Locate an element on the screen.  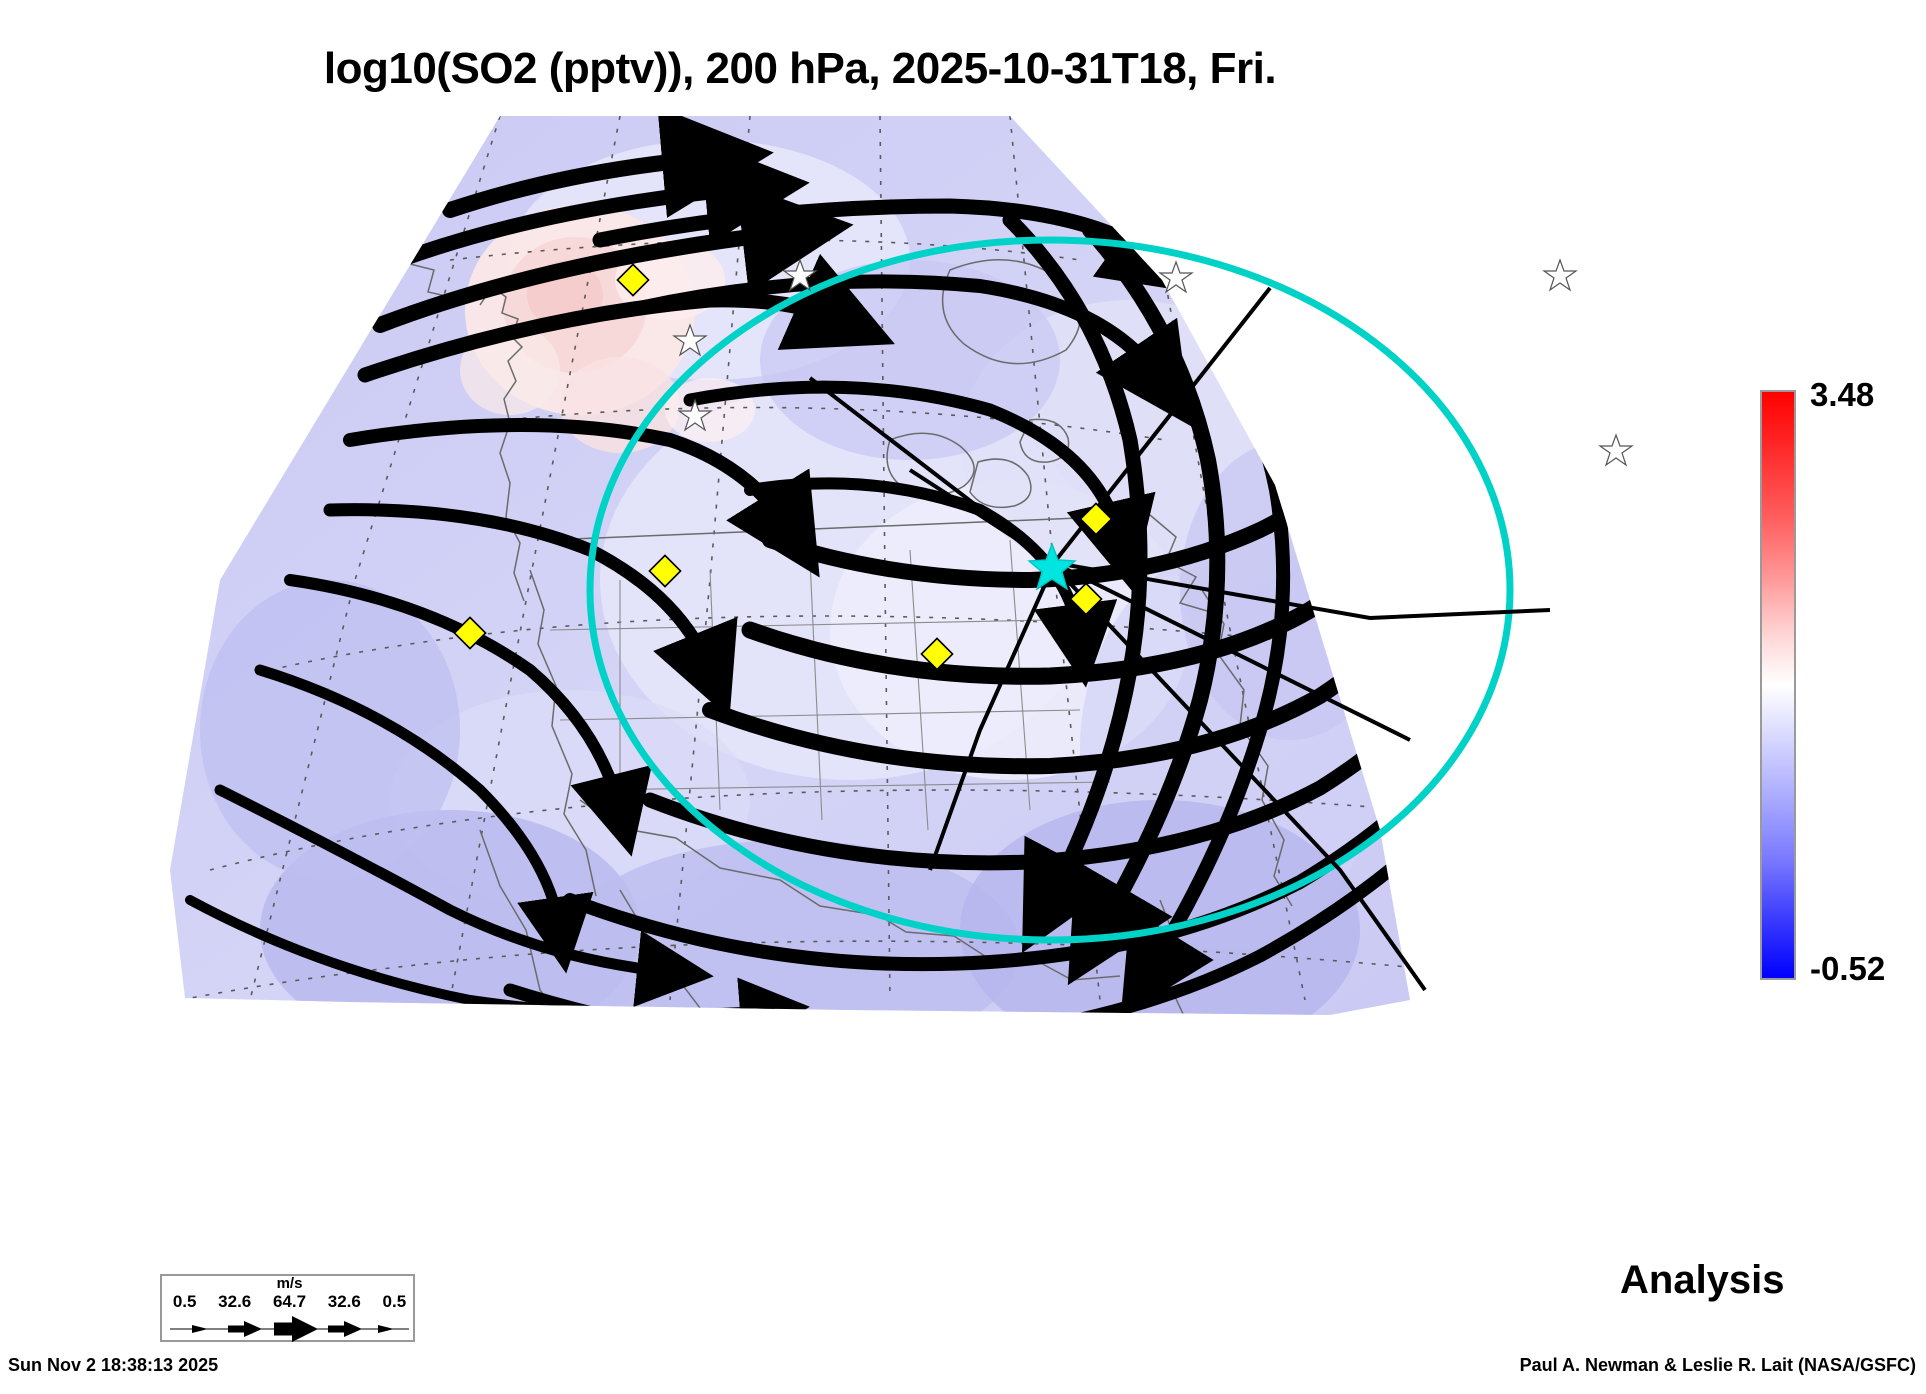
timestamp-label: Sun Nov 2 18:38:13 2025 is located at coordinates (113, 1365).